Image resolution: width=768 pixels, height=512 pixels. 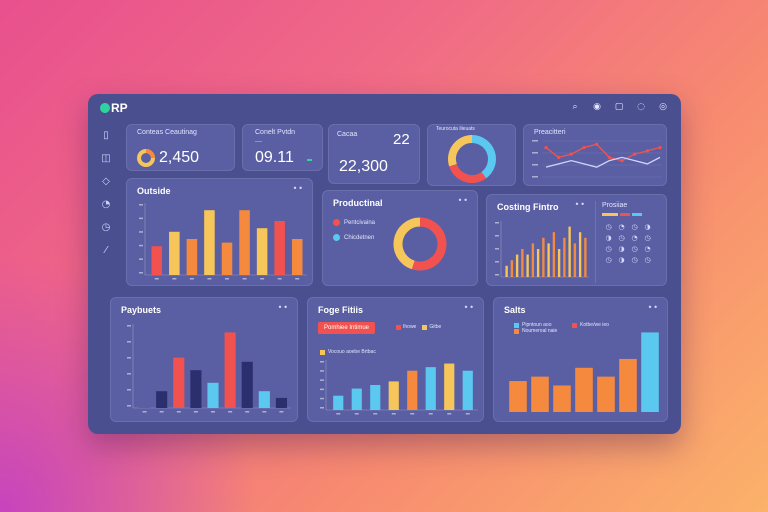 What do you see at coordinates (550, 132) in the screenshot?
I see `card-title: Preacitteri` at bounding box center [550, 132].